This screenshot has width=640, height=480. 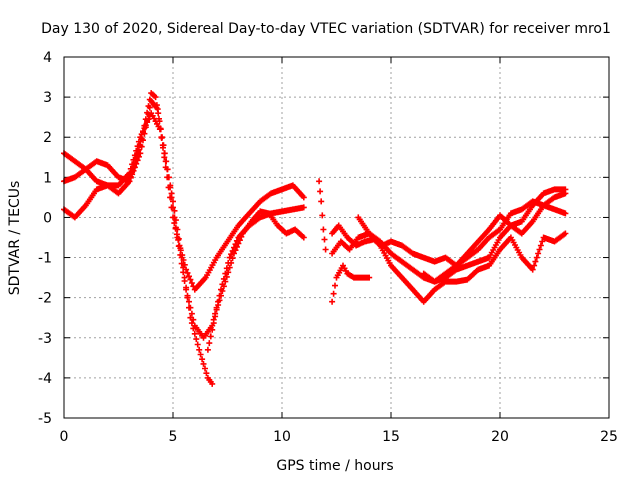 I want to click on y-tick-label: 0, so click(x=47, y=218).